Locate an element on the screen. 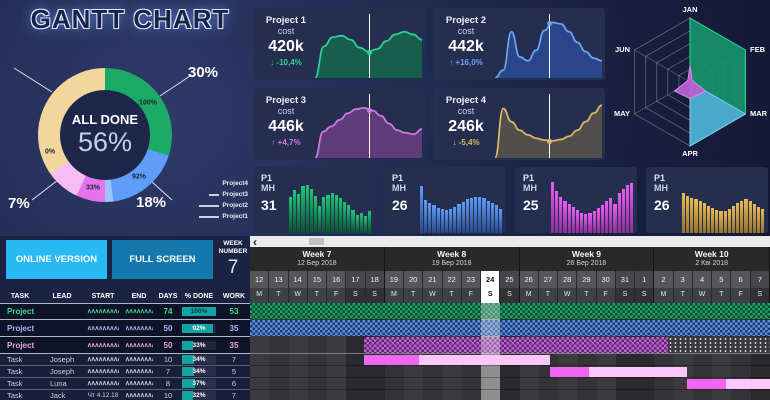 Image resolution: width=770 pixels, height=400 pixels. scrollbar-thumb is located at coordinates (316, 241).